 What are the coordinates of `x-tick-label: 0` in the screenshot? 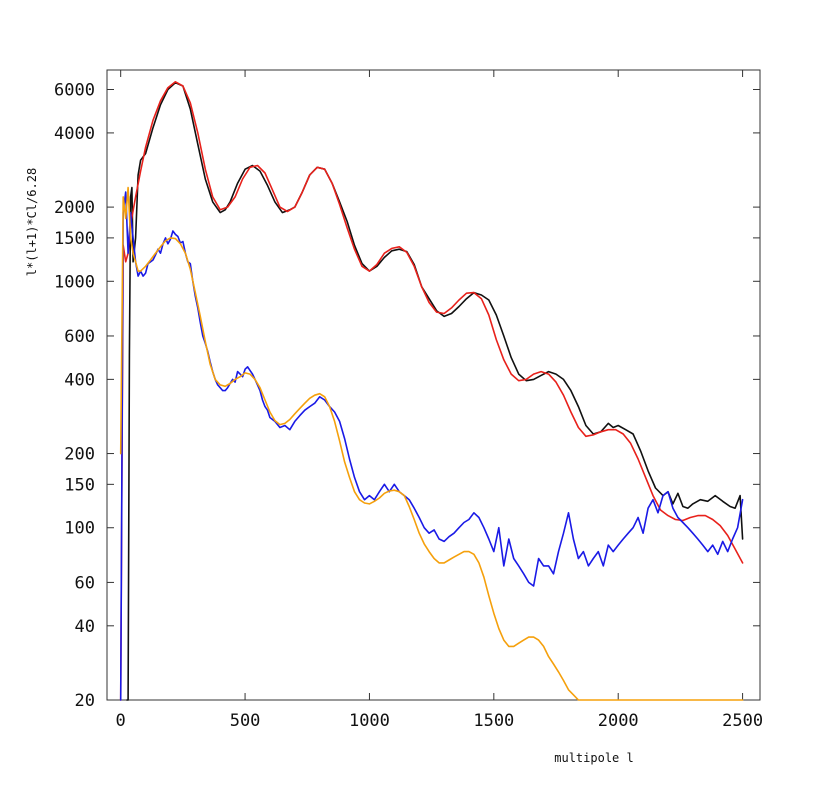 It's located at (121, 721).